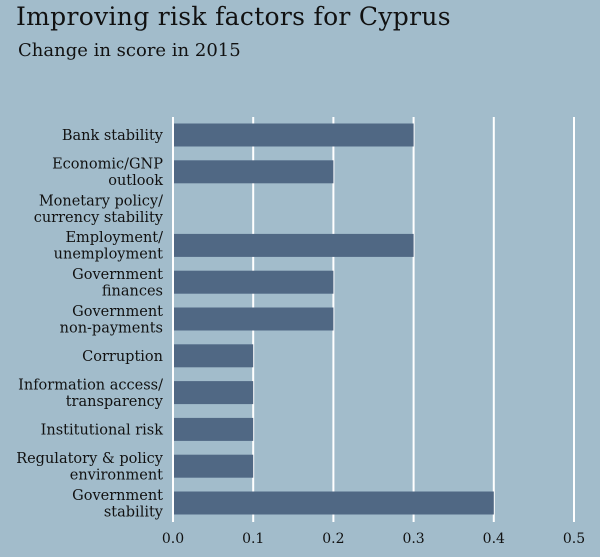 The image size is (600, 557). What do you see at coordinates (102, 430) in the screenshot?
I see `category-label: Institutional risk` at bounding box center [102, 430].